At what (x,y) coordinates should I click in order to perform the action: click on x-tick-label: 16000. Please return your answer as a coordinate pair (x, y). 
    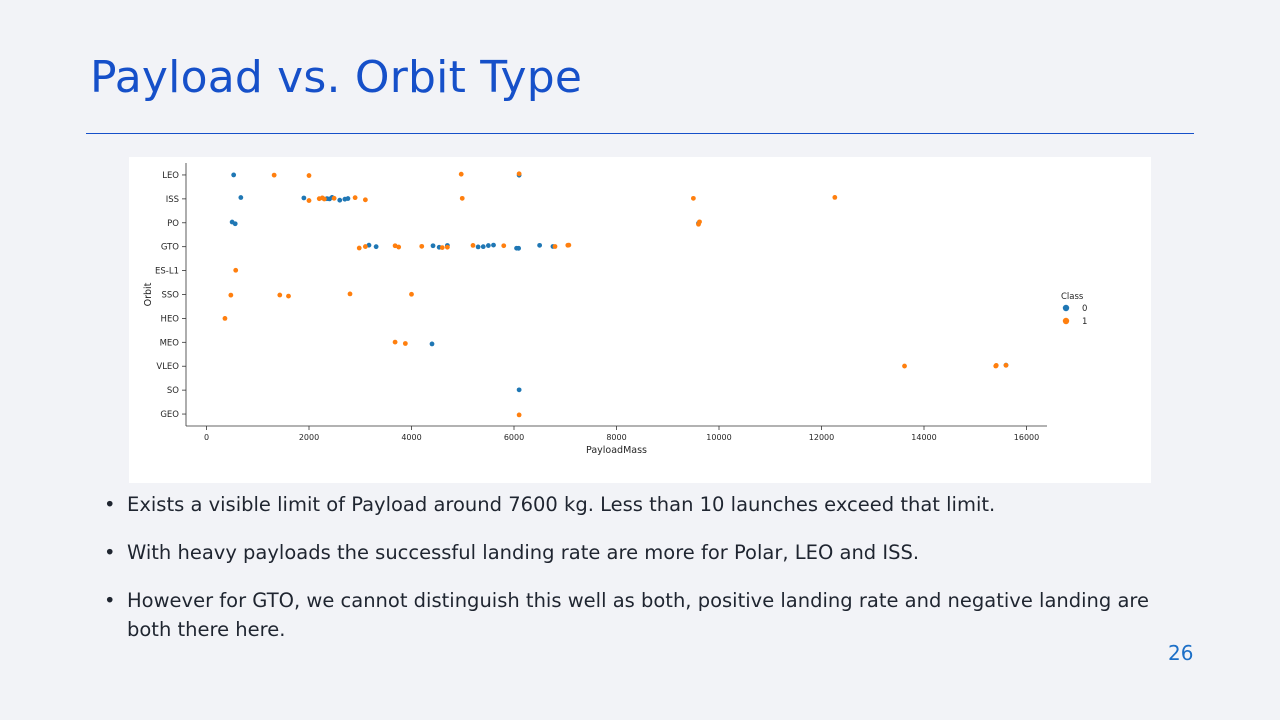
    Looking at the image, I should click on (1026, 437).